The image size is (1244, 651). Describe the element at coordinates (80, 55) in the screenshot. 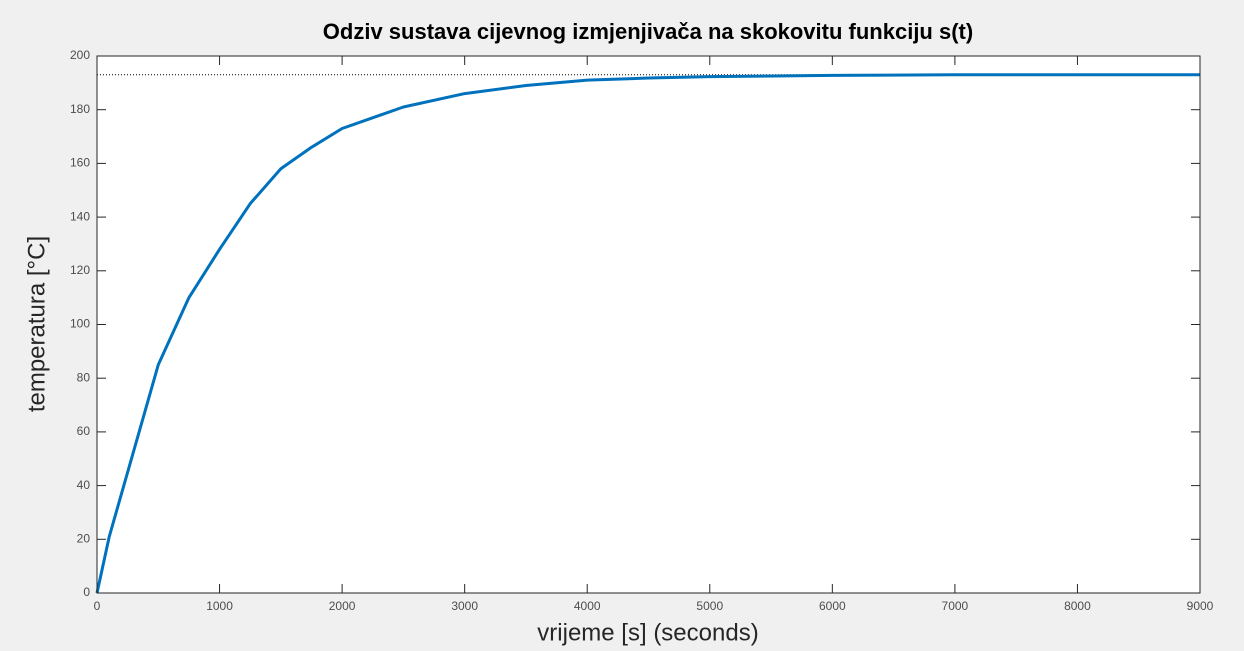

I see `y-tick-label: 200` at that location.